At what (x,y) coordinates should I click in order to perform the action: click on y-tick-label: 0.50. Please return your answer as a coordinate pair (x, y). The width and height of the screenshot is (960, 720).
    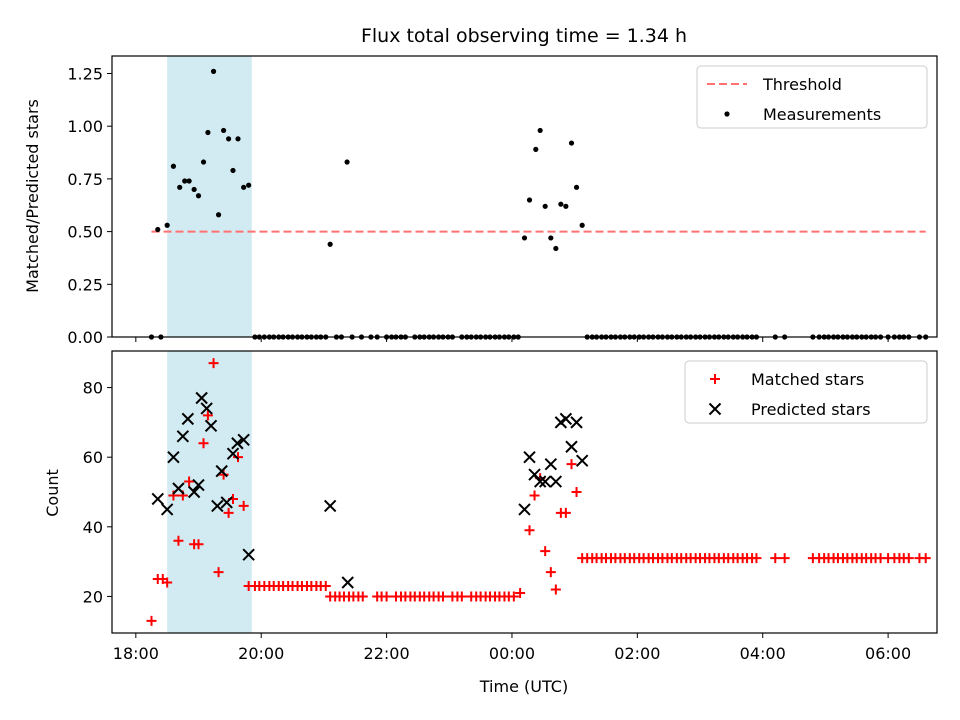
    Looking at the image, I should click on (85, 232).